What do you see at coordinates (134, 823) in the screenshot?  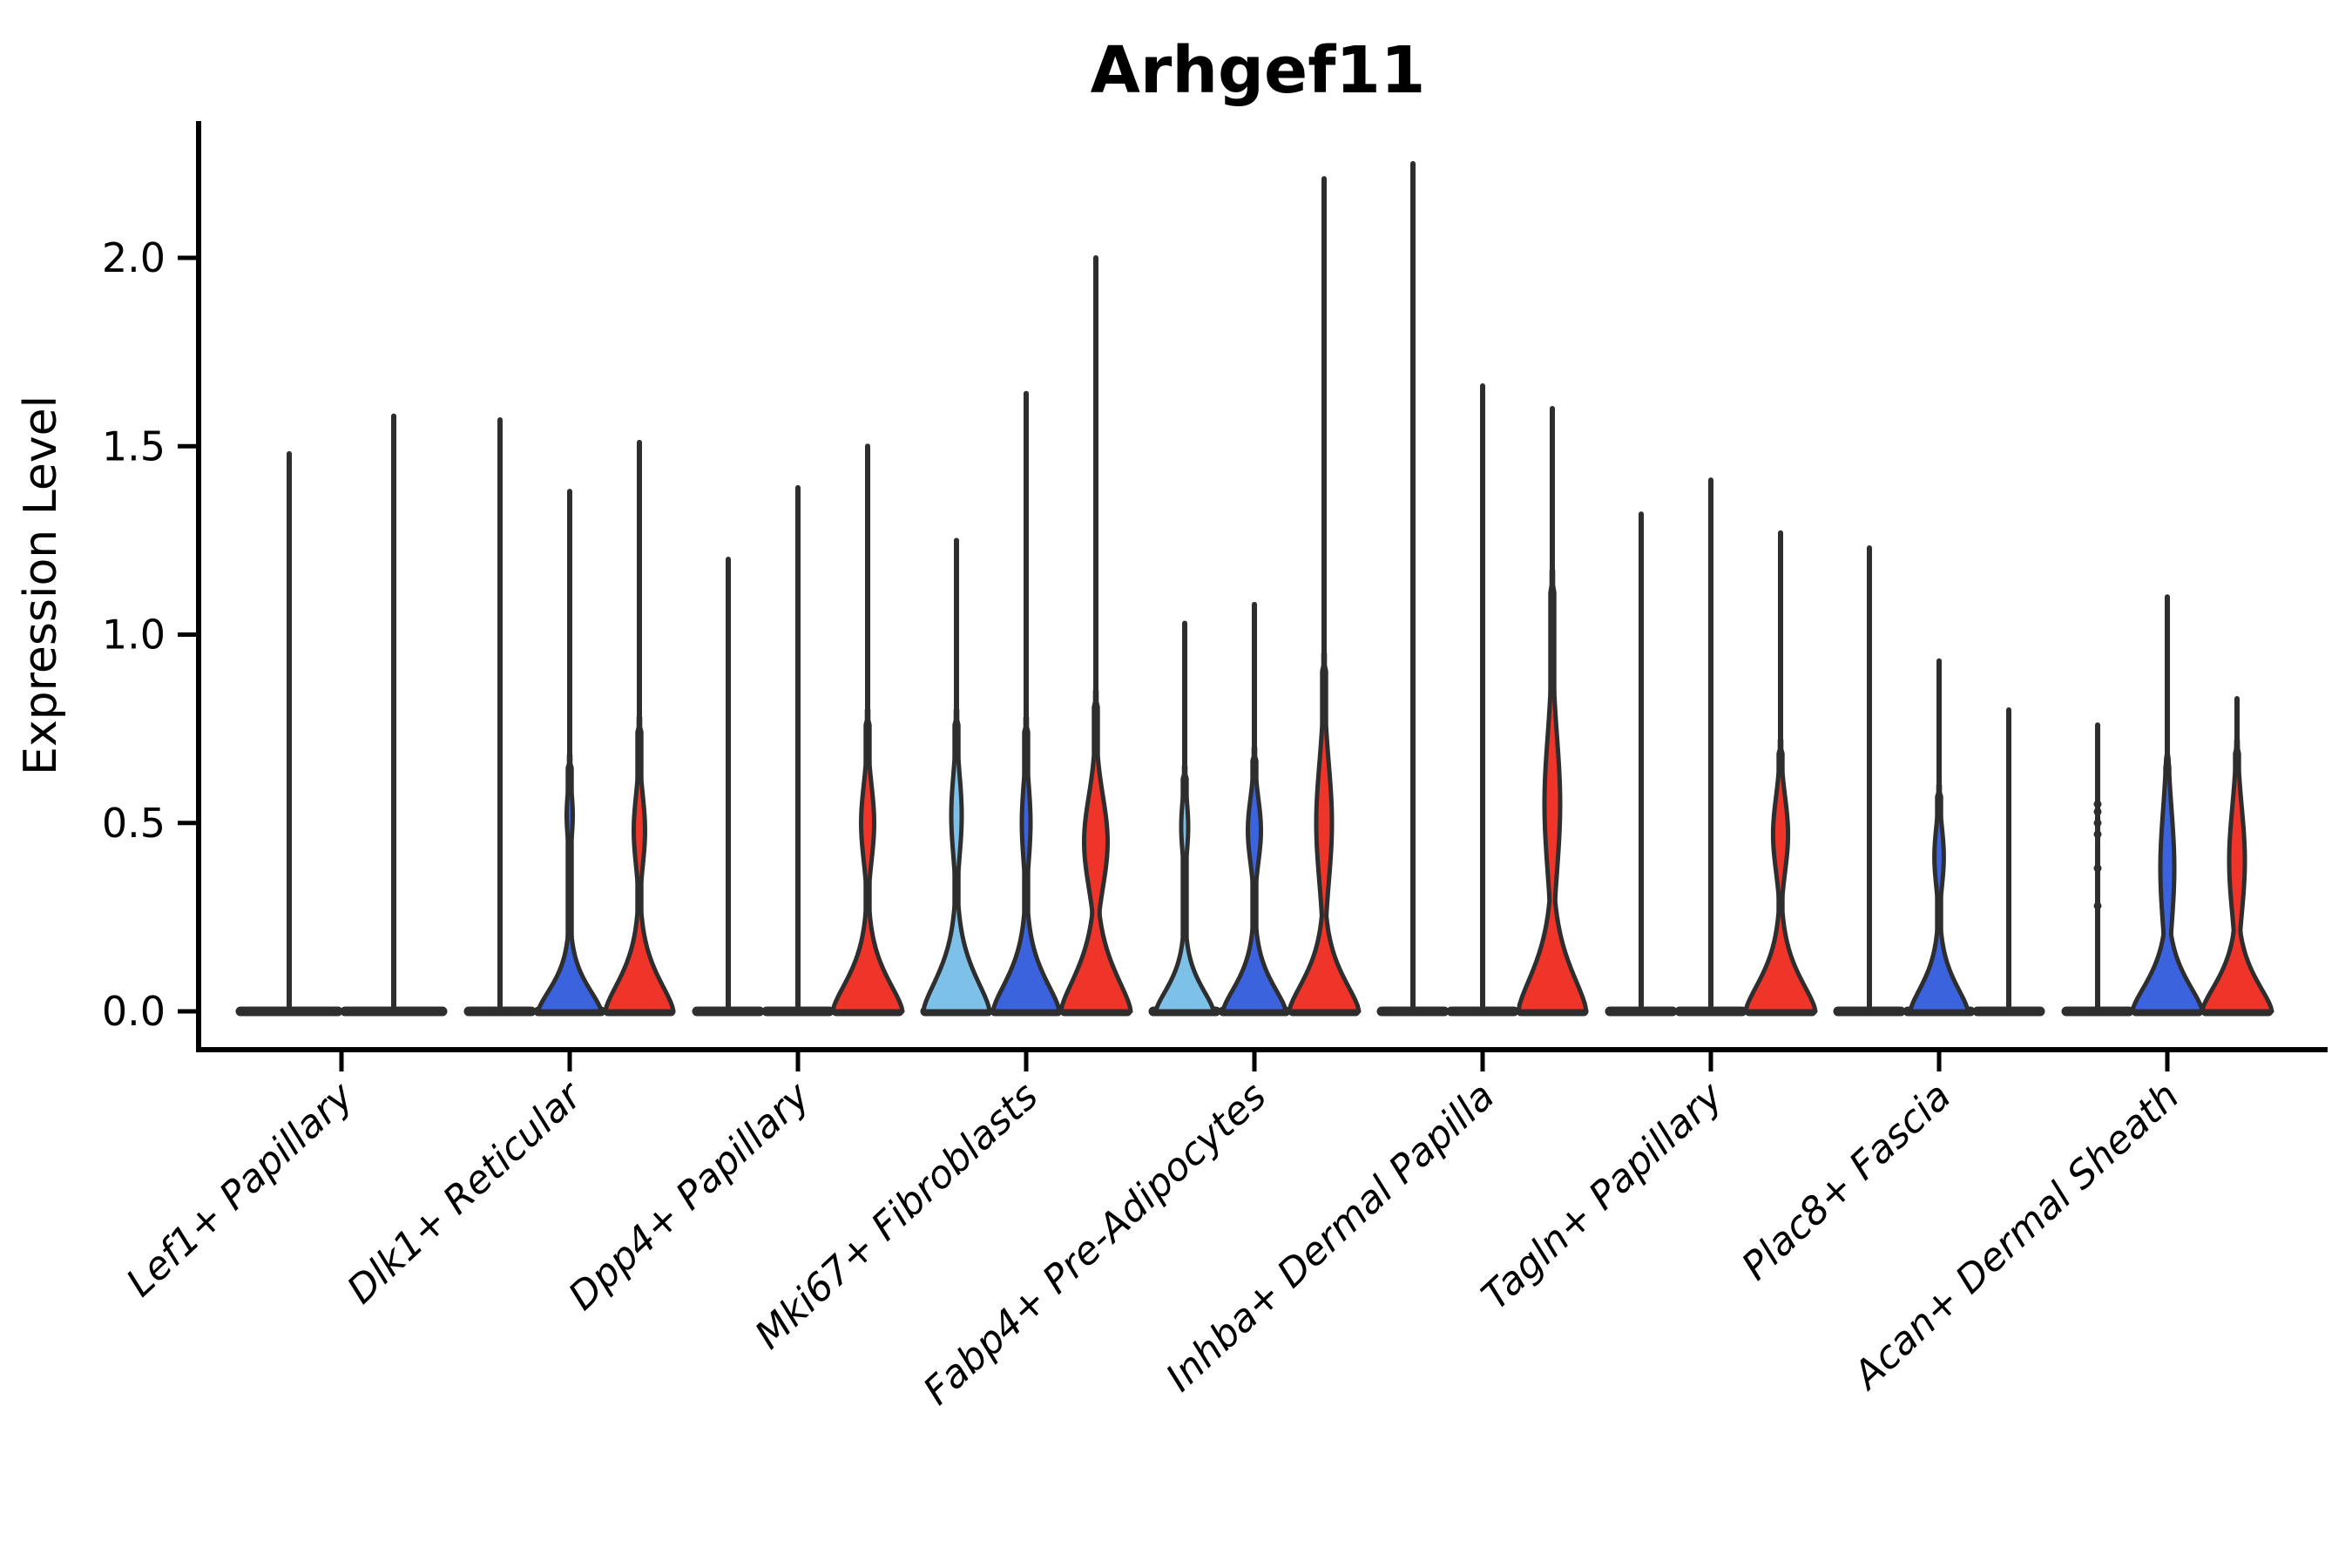 I see `y-tick-label: 0.5` at bounding box center [134, 823].